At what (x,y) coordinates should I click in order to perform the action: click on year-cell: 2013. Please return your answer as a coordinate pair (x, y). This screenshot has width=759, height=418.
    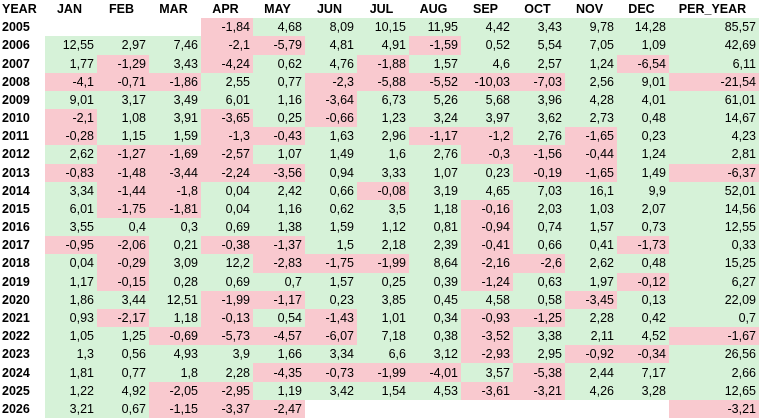
    Looking at the image, I should click on (22, 172).